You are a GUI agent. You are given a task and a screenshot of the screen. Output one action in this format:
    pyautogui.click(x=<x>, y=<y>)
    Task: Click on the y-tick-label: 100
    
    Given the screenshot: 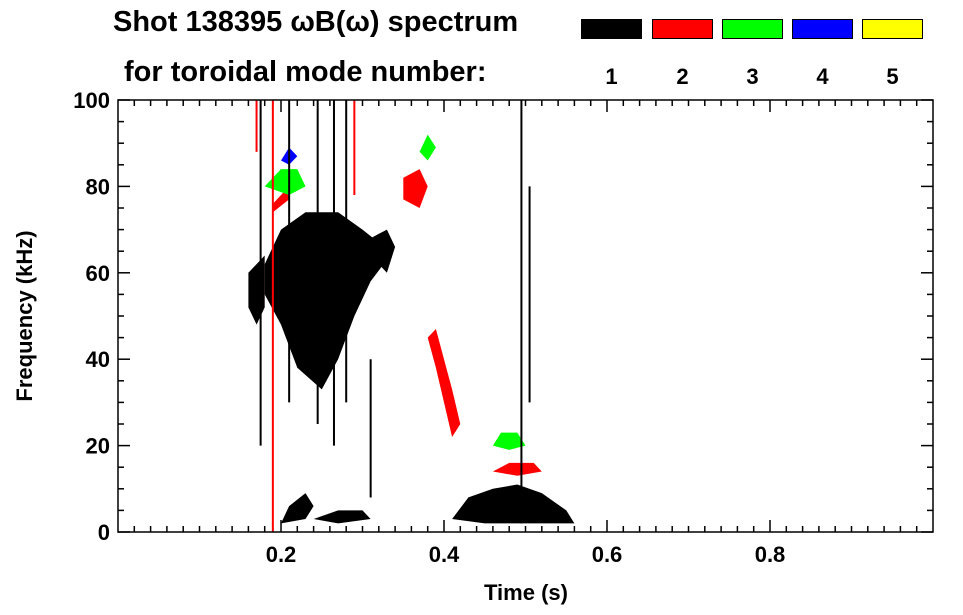 What is the action you would take?
    pyautogui.click(x=91, y=100)
    